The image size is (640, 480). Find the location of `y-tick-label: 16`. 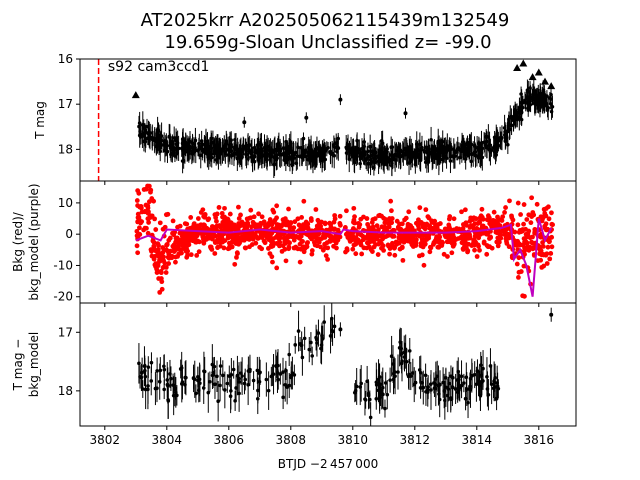

y-tick-label: 16 is located at coordinates (65, 59).